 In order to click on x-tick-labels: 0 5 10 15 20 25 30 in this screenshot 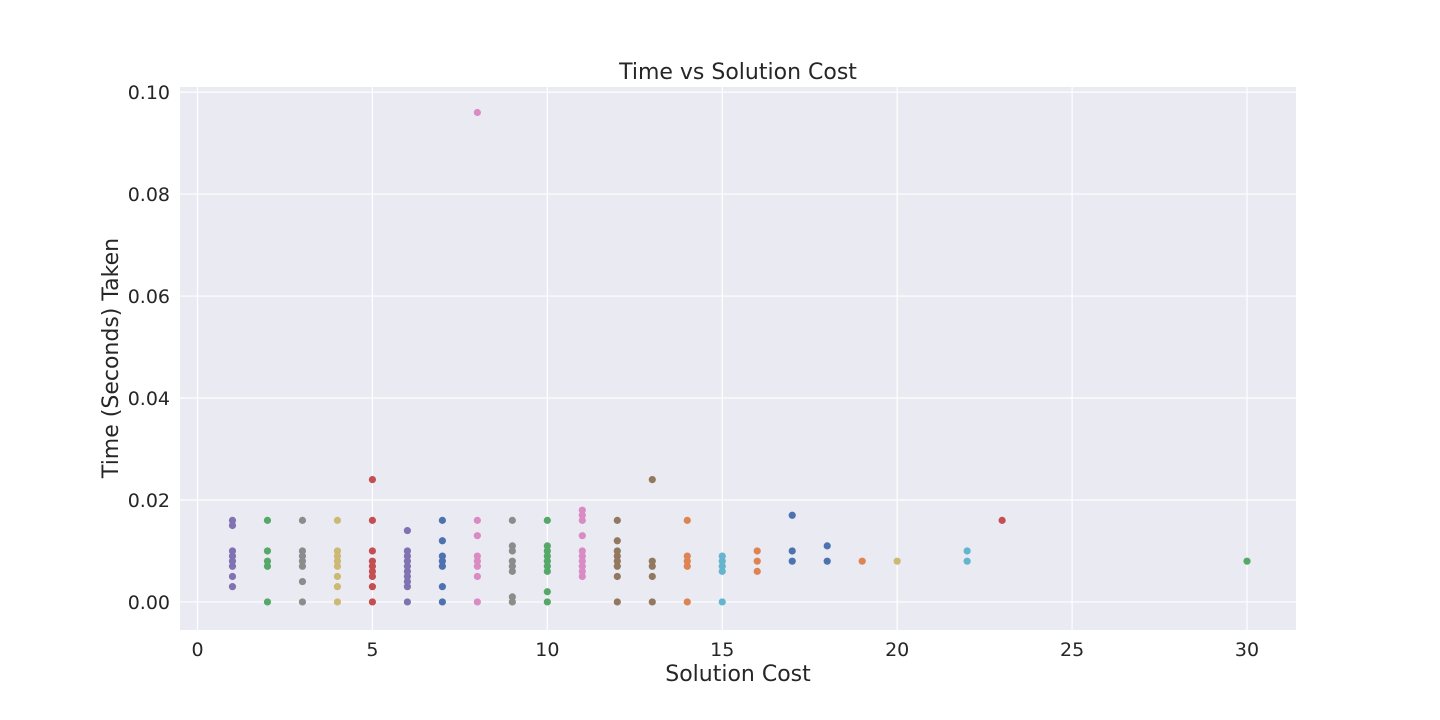, I will do `click(725, 650)`.